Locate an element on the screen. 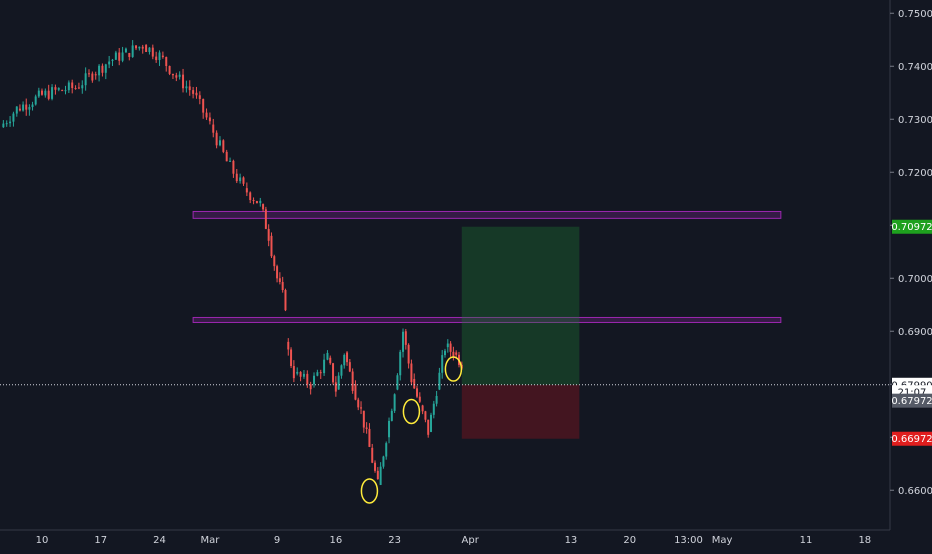 The image size is (932, 554). profit-zone is located at coordinates (520, 305).